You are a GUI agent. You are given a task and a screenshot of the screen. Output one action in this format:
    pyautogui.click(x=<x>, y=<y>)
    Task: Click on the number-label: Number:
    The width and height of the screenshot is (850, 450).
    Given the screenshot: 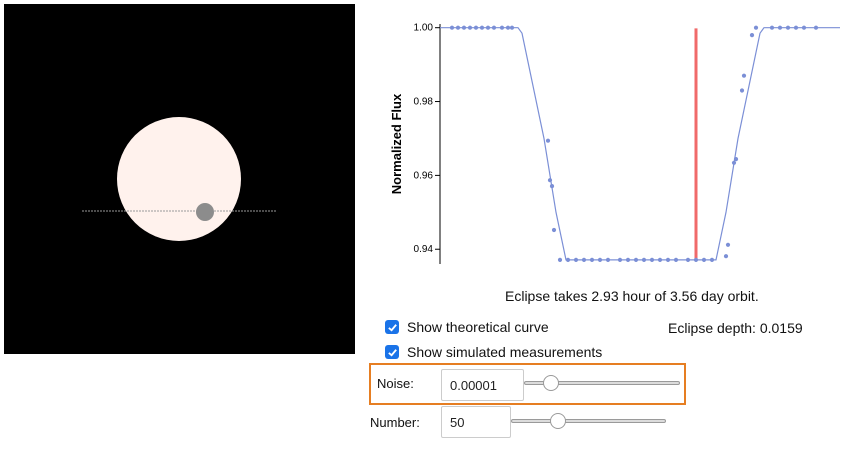 What is the action you would take?
    pyautogui.click(x=395, y=422)
    